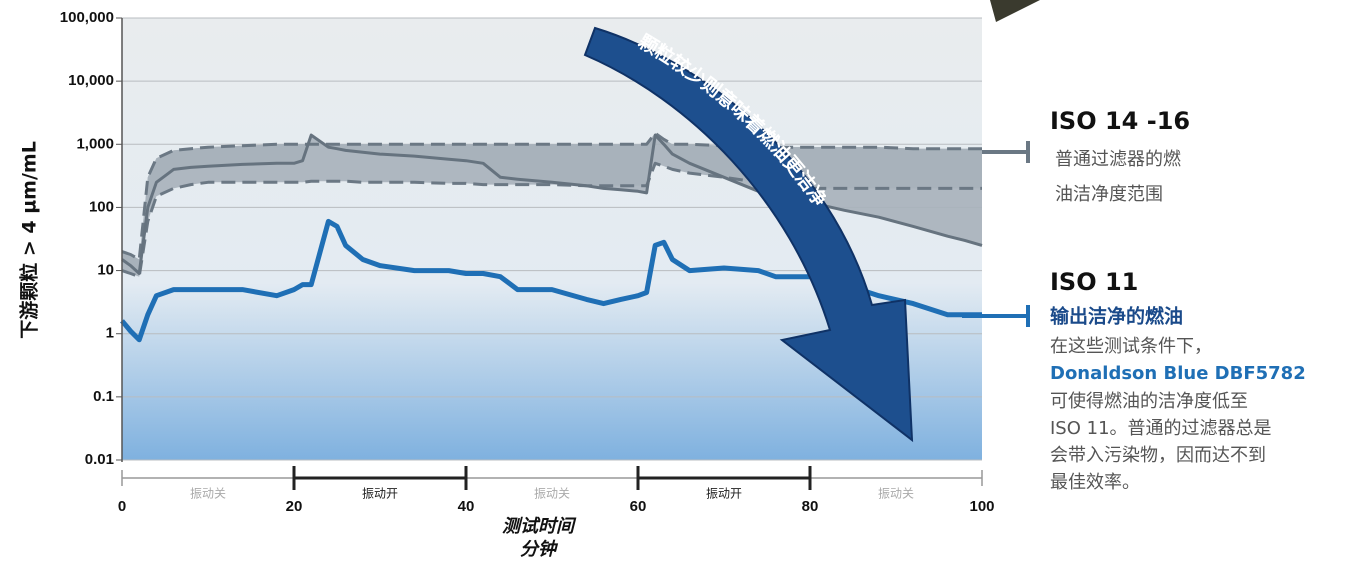  What do you see at coordinates (1094, 282) in the screenshot?
I see `legend-title: ISO 11` at bounding box center [1094, 282].